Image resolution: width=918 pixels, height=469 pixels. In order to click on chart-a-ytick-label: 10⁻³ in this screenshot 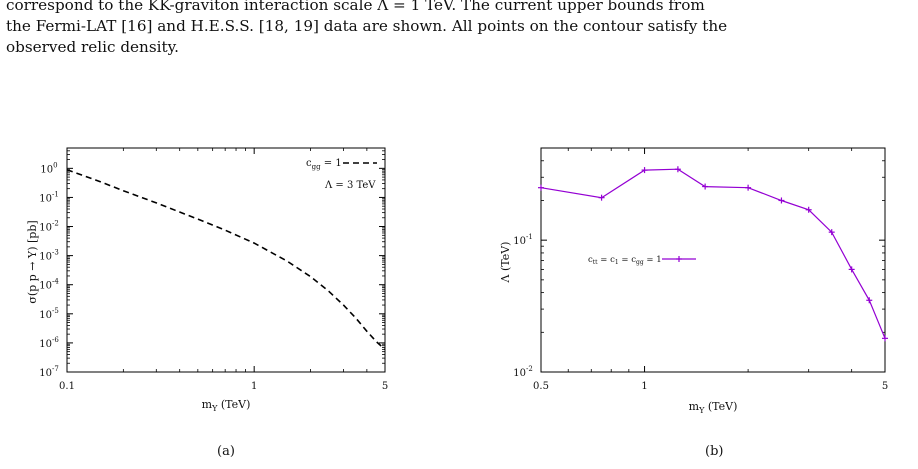, I will do `click(49, 256)`.